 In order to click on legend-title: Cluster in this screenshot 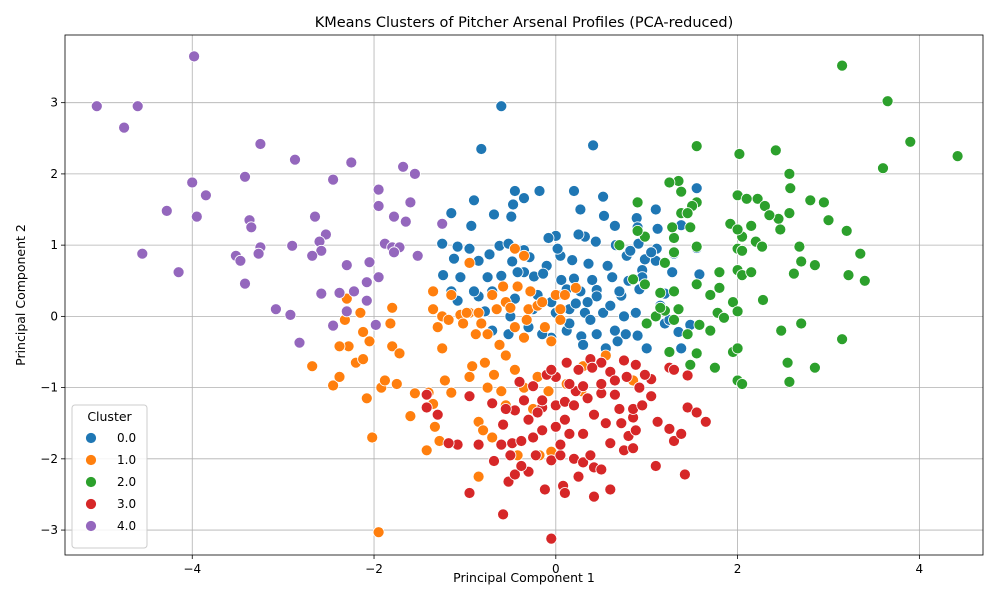, I will do `click(109, 416)`.